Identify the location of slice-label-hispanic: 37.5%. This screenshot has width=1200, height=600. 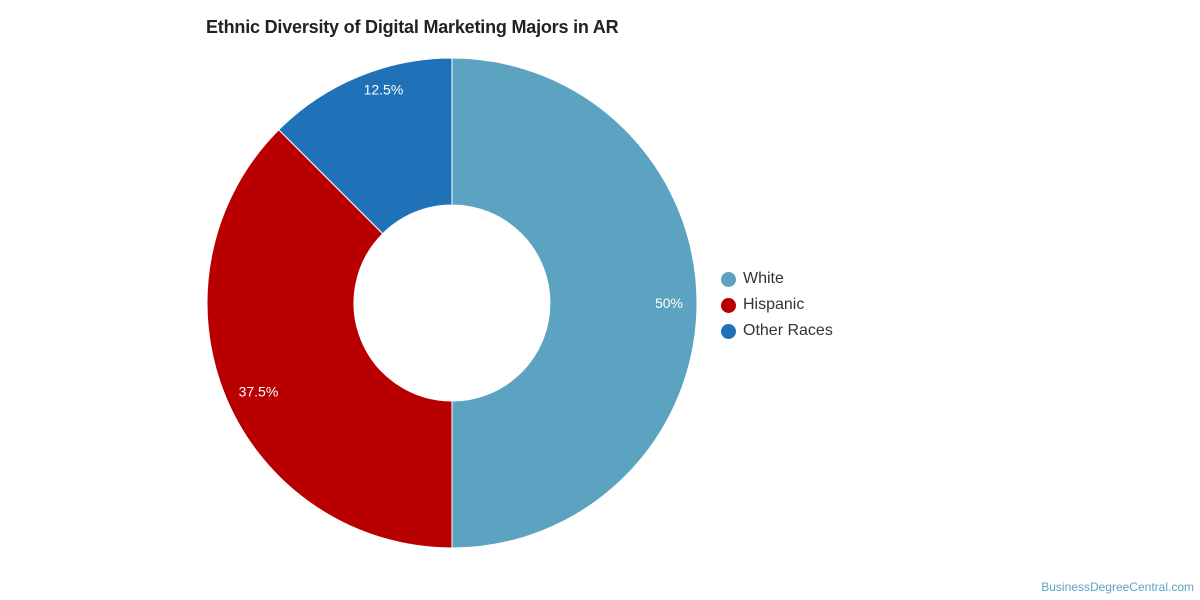
(259, 391).